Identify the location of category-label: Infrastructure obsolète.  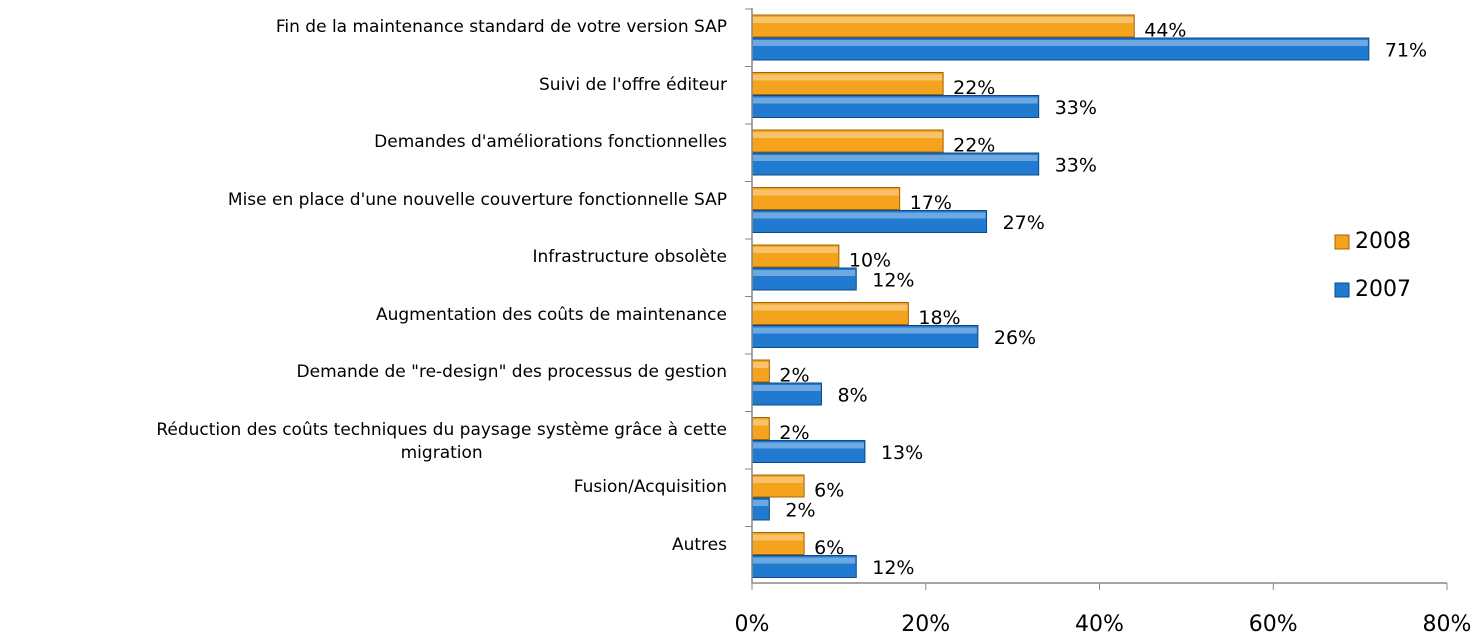
(364, 257).